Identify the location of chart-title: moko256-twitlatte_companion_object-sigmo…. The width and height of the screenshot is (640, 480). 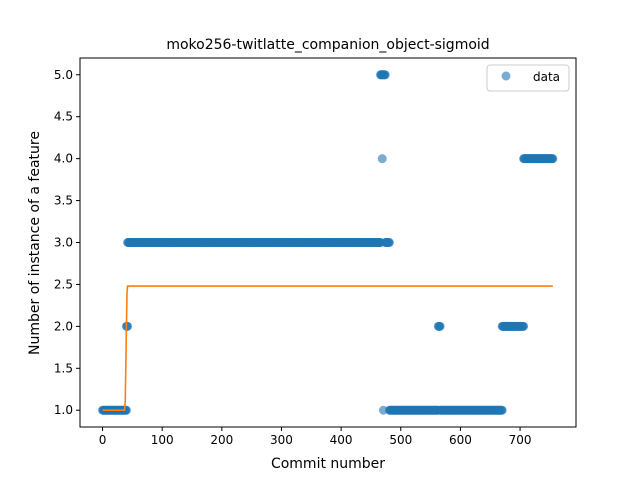
(327, 45).